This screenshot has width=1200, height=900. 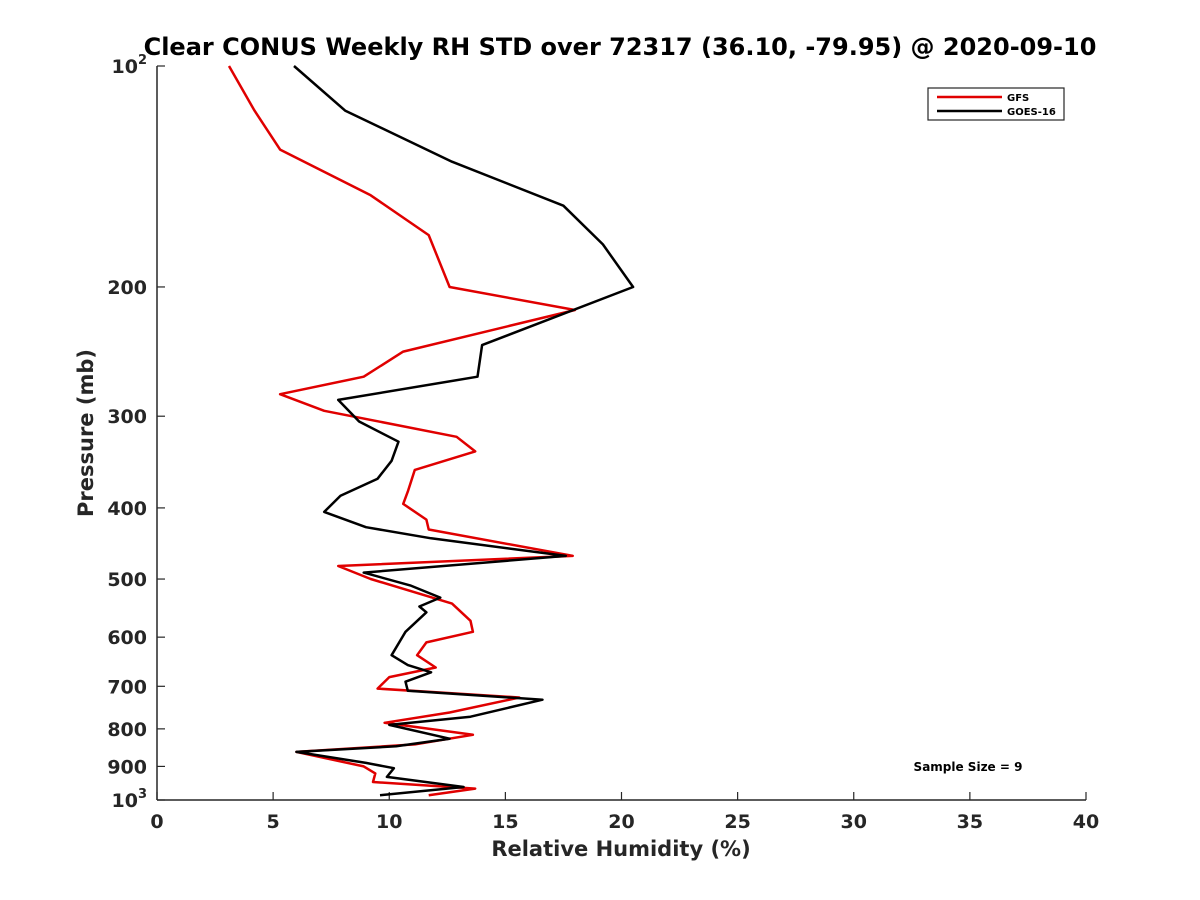 What do you see at coordinates (1018, 98) in the screenshot?
I see `legend-label-gfs: GFS` at bounding box center [1018, 98].